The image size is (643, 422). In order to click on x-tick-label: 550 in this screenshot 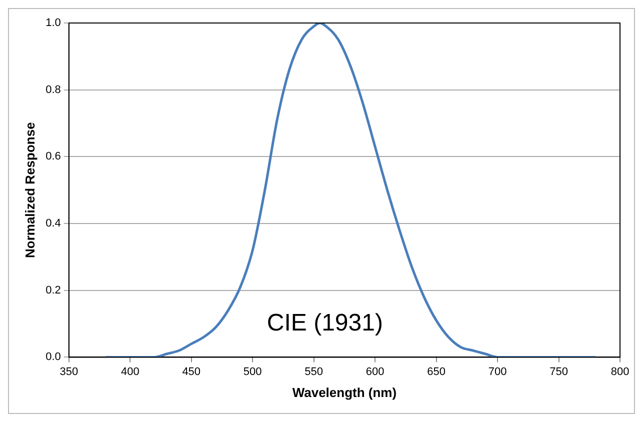, I will do `click(314, 372)`.